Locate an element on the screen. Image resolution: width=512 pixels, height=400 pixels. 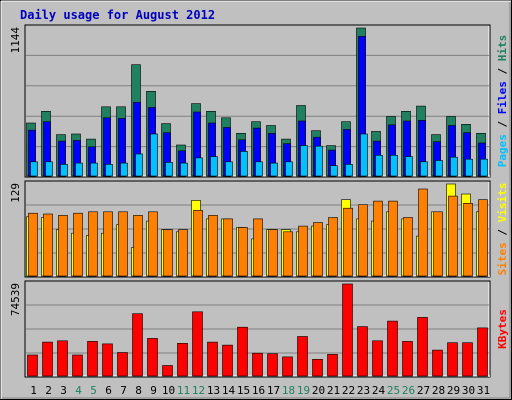
x-label-day-20: 20 is located at coordinates (318, 390).